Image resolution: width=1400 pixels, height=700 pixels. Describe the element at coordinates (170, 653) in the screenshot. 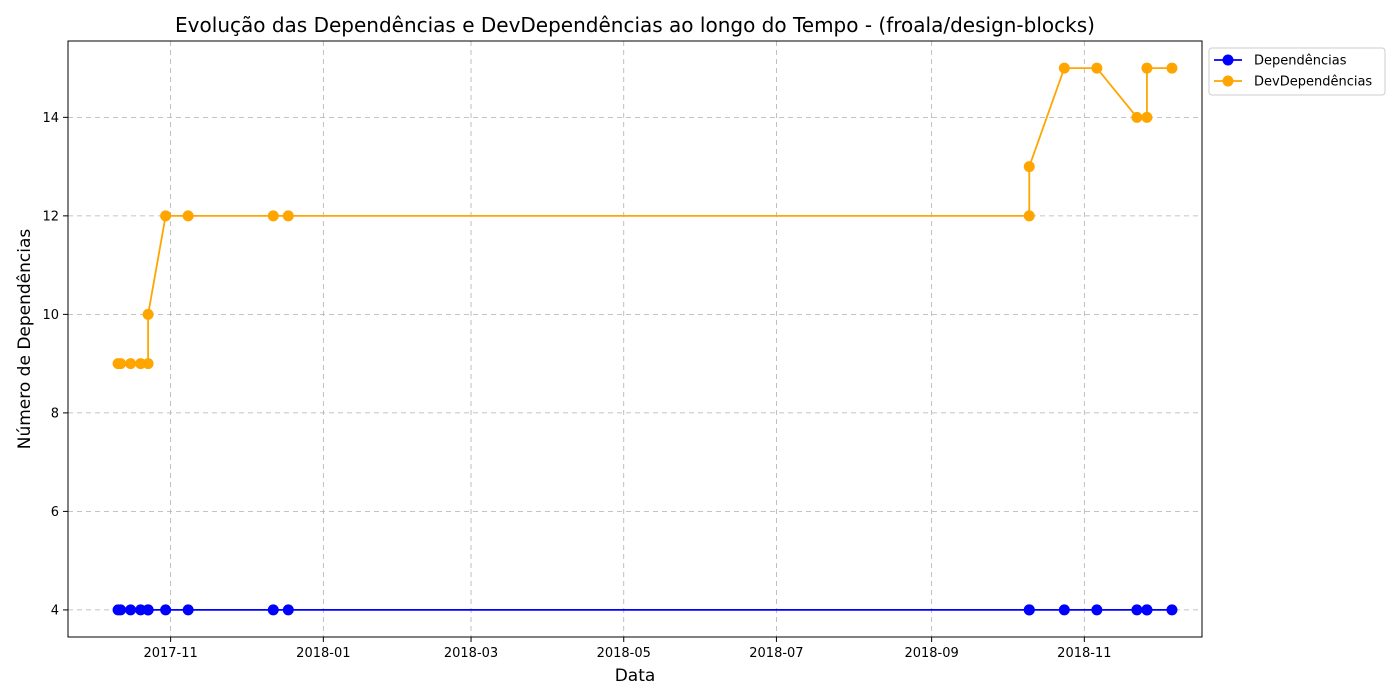

I see `x-tick-label: 2017-11` at that location.